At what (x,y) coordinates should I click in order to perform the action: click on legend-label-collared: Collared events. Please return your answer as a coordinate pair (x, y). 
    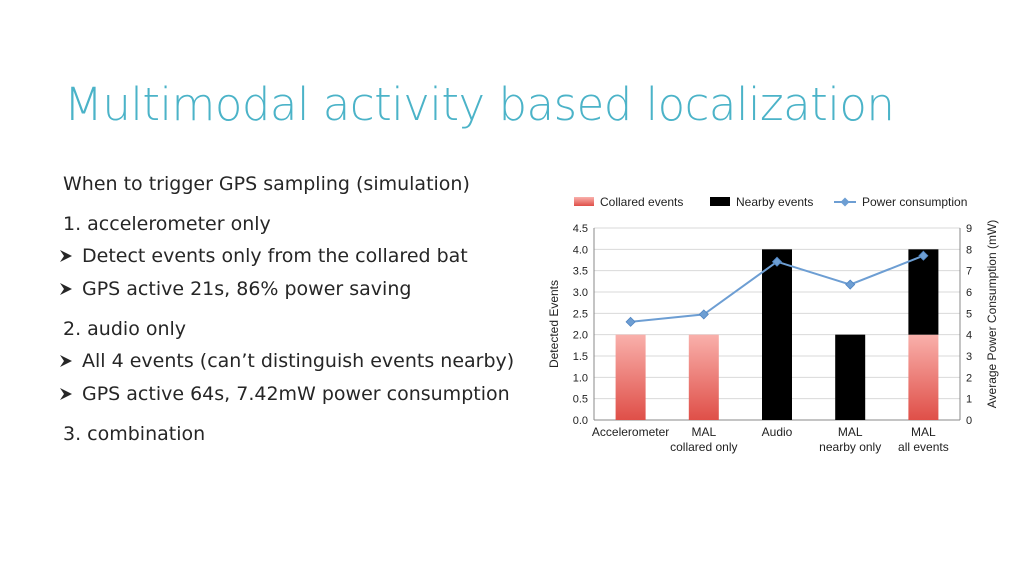
    Looking at the image, I should click on (641, 202).